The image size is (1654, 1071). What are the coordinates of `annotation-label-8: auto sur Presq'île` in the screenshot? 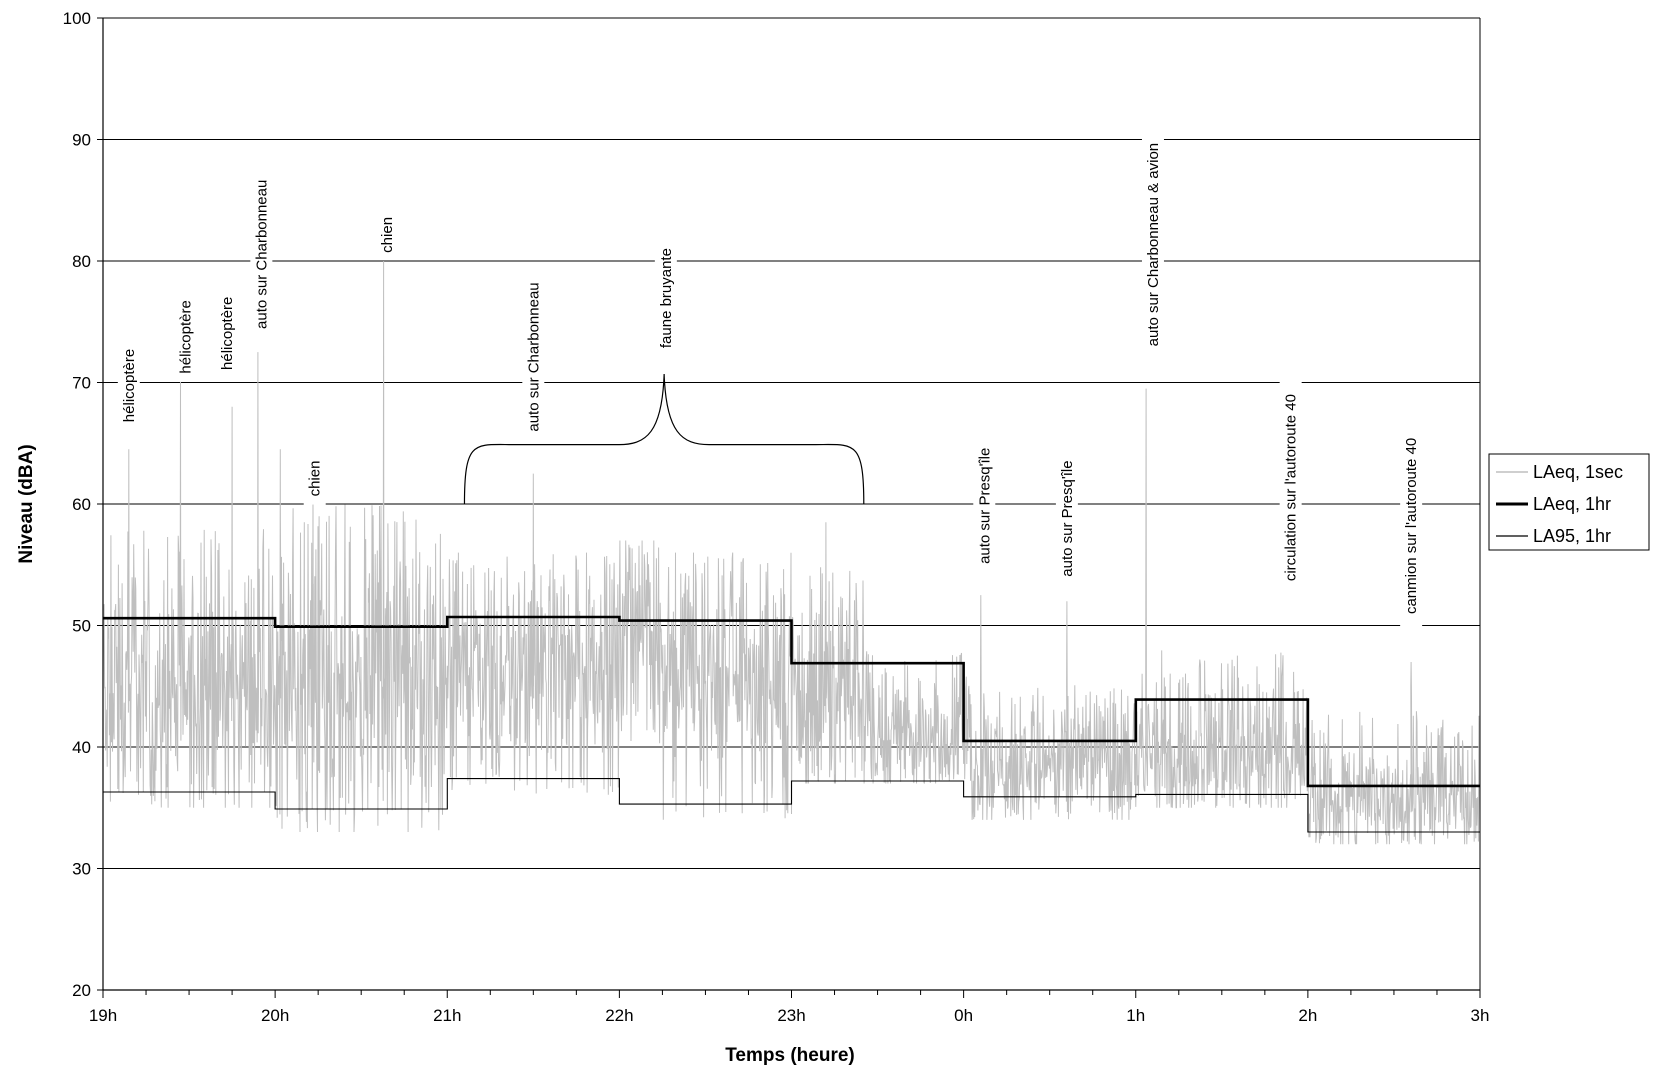 It's located at (984, 506).